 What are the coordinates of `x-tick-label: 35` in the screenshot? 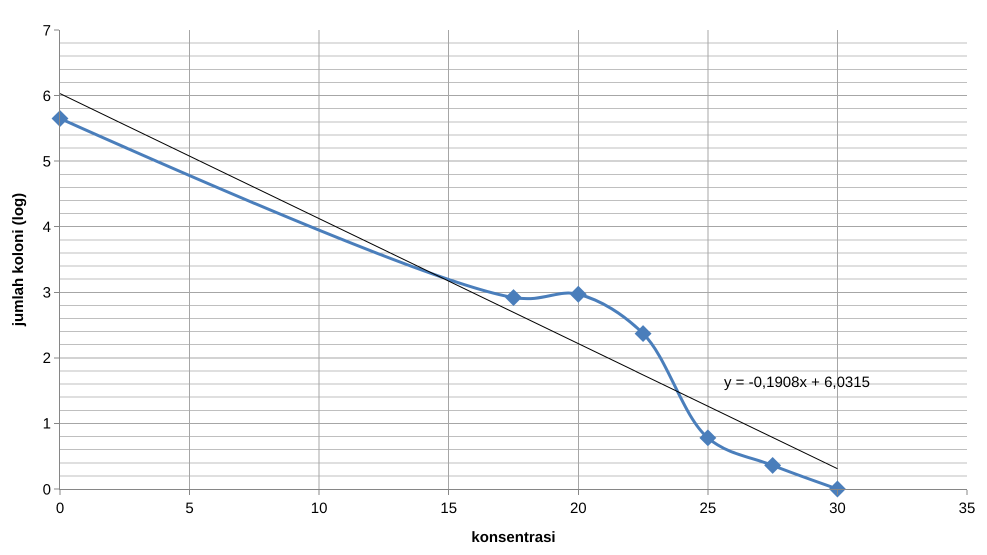 It's located at (967, 508).